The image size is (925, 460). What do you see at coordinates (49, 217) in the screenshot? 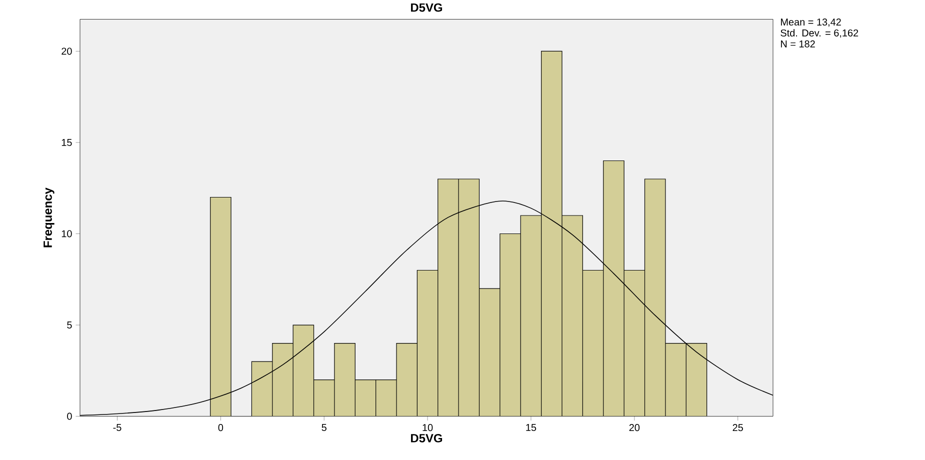
I see `y-axis-title: Frequency` at bounding box center [49, 217].